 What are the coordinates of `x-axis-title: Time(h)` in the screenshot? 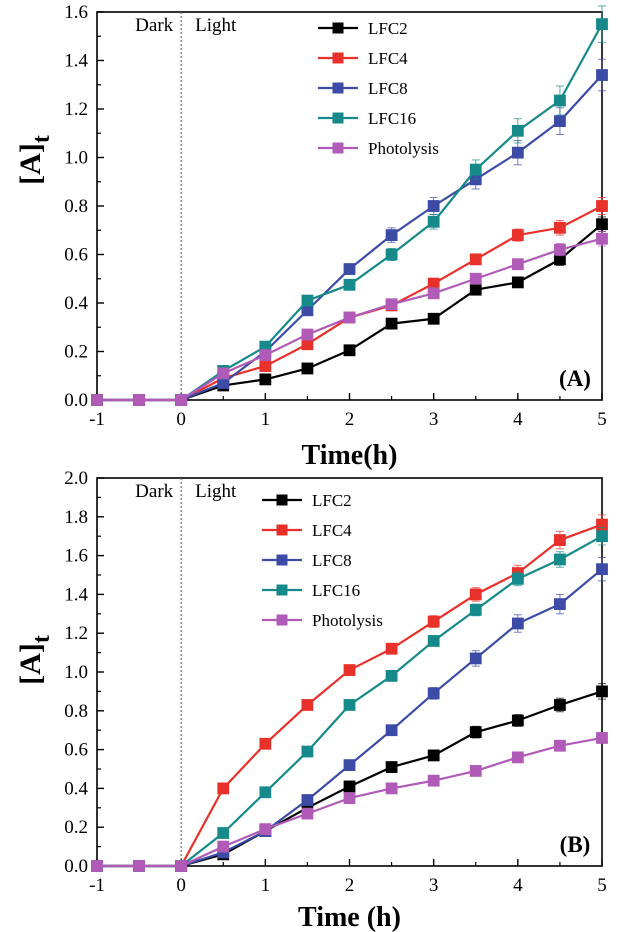 It's located at (350, 455).